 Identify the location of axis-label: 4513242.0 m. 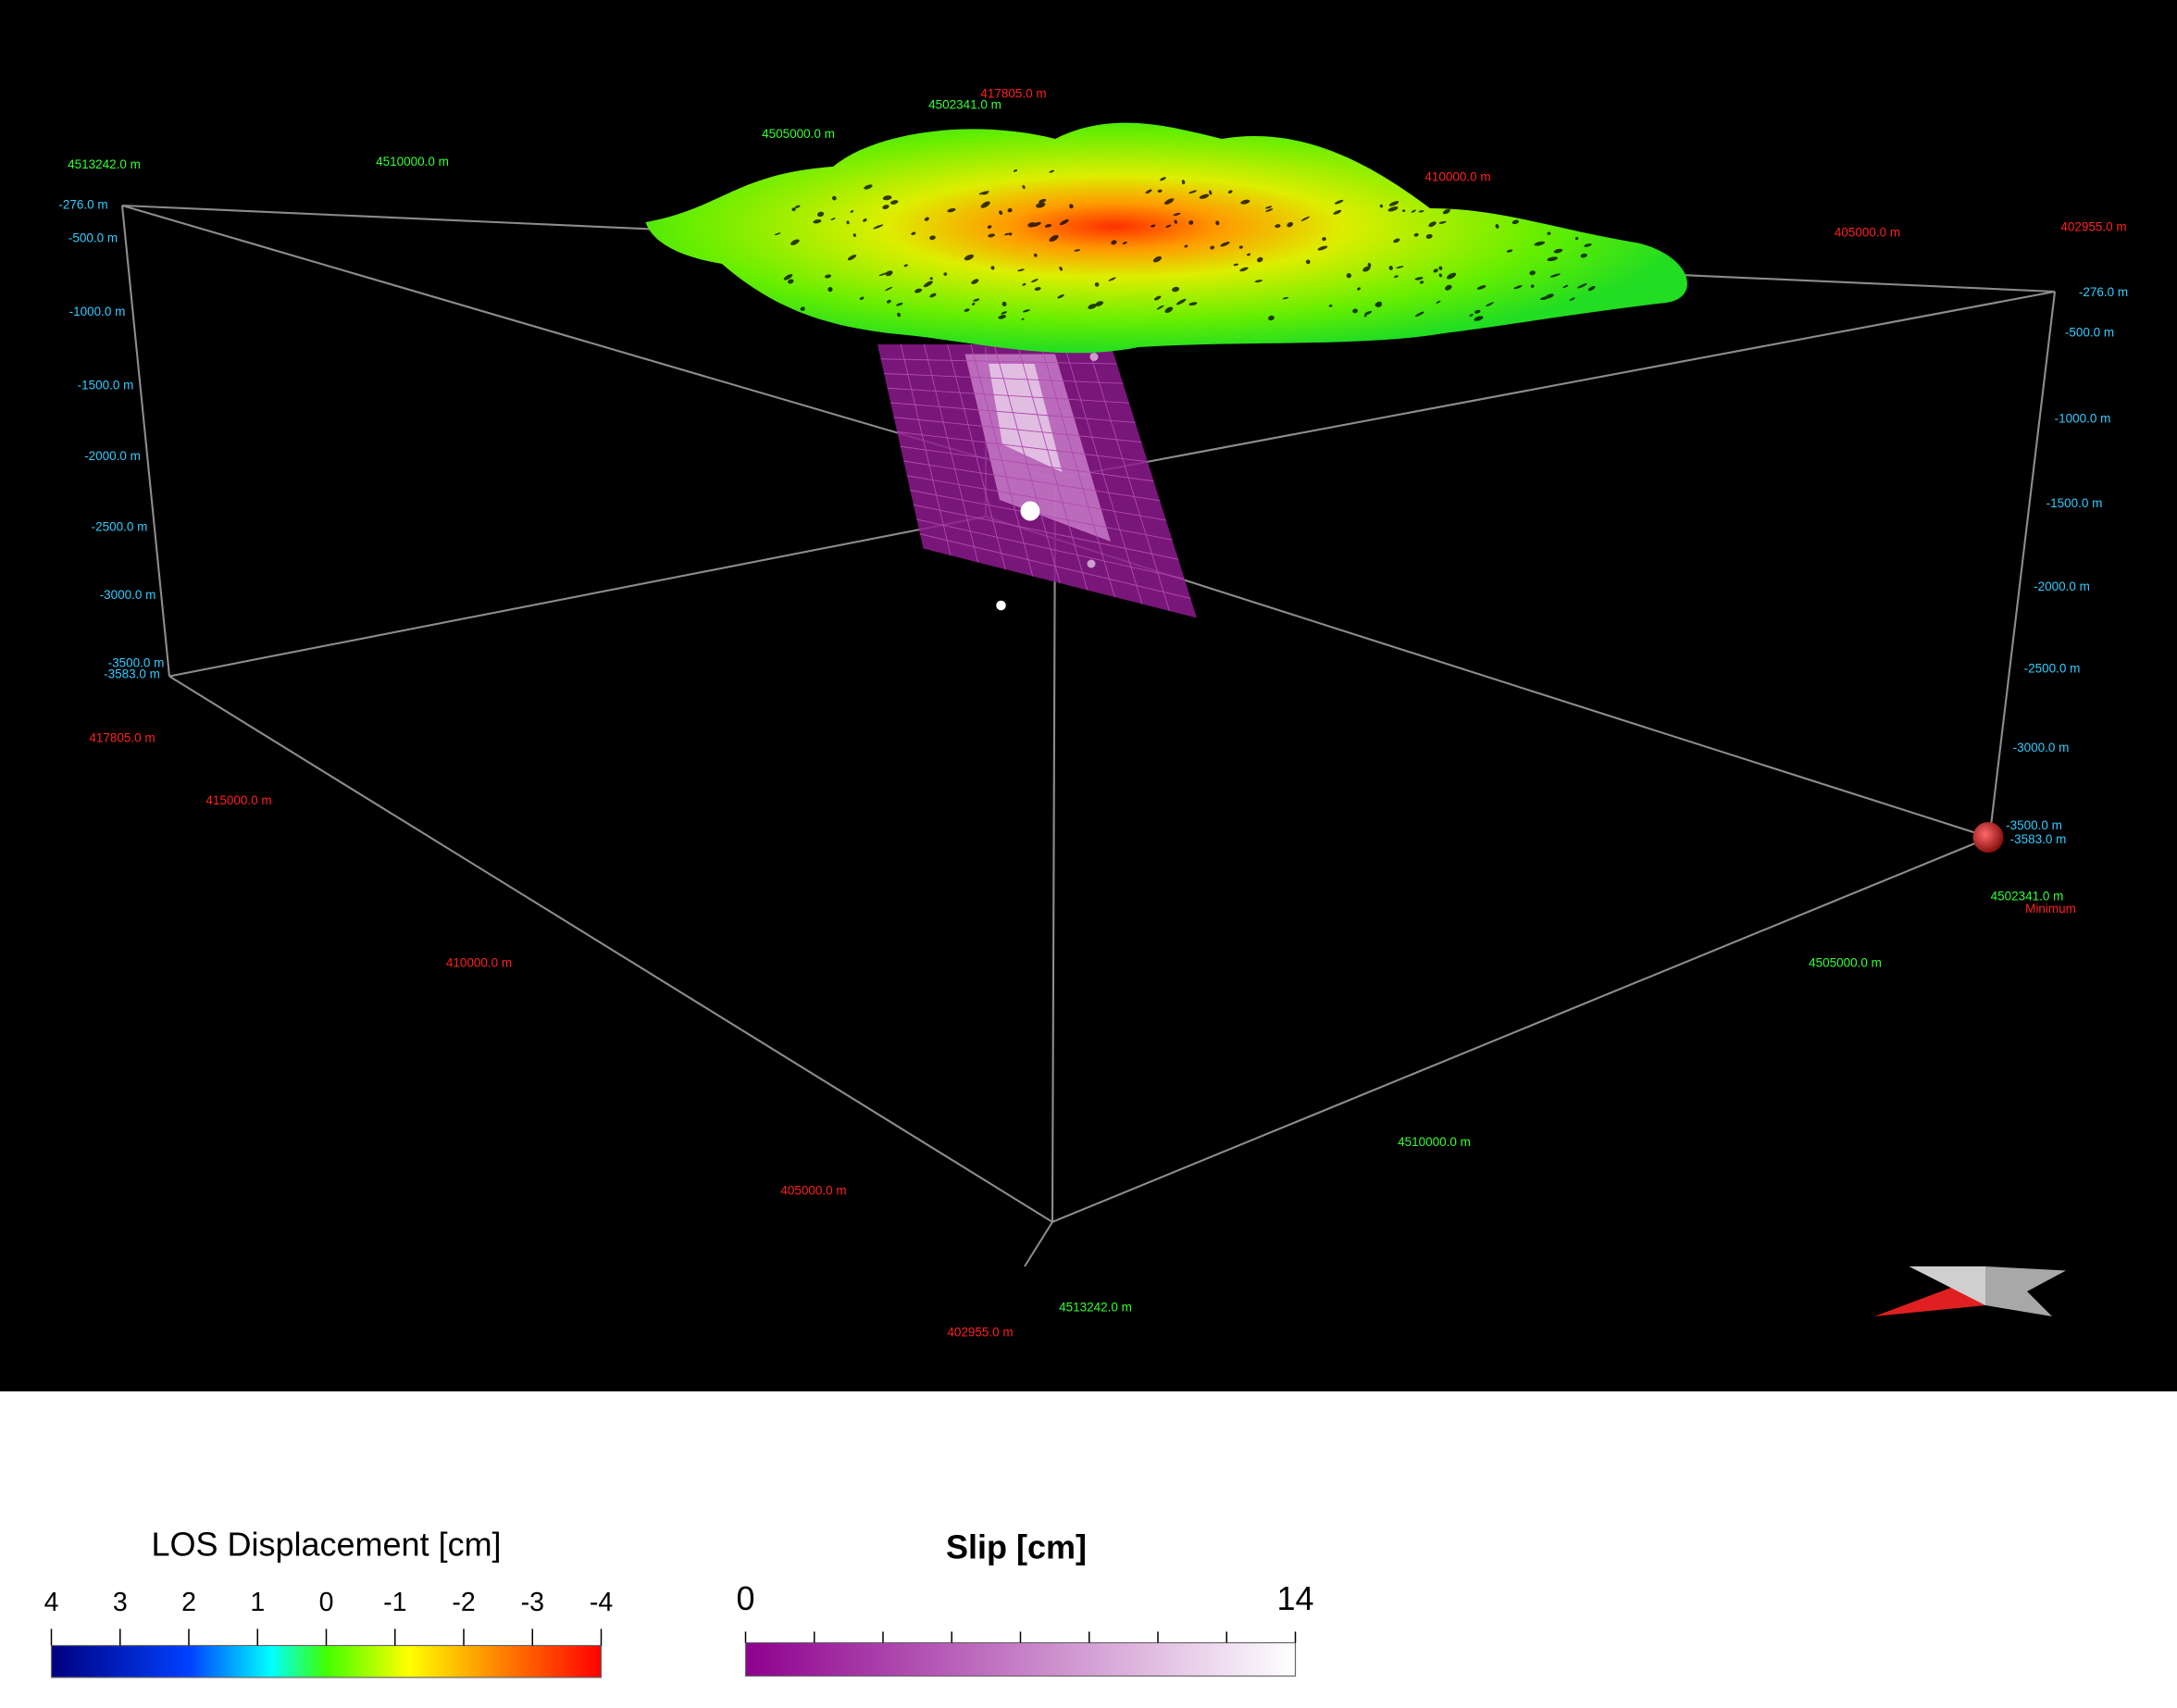
(1095, 1308).